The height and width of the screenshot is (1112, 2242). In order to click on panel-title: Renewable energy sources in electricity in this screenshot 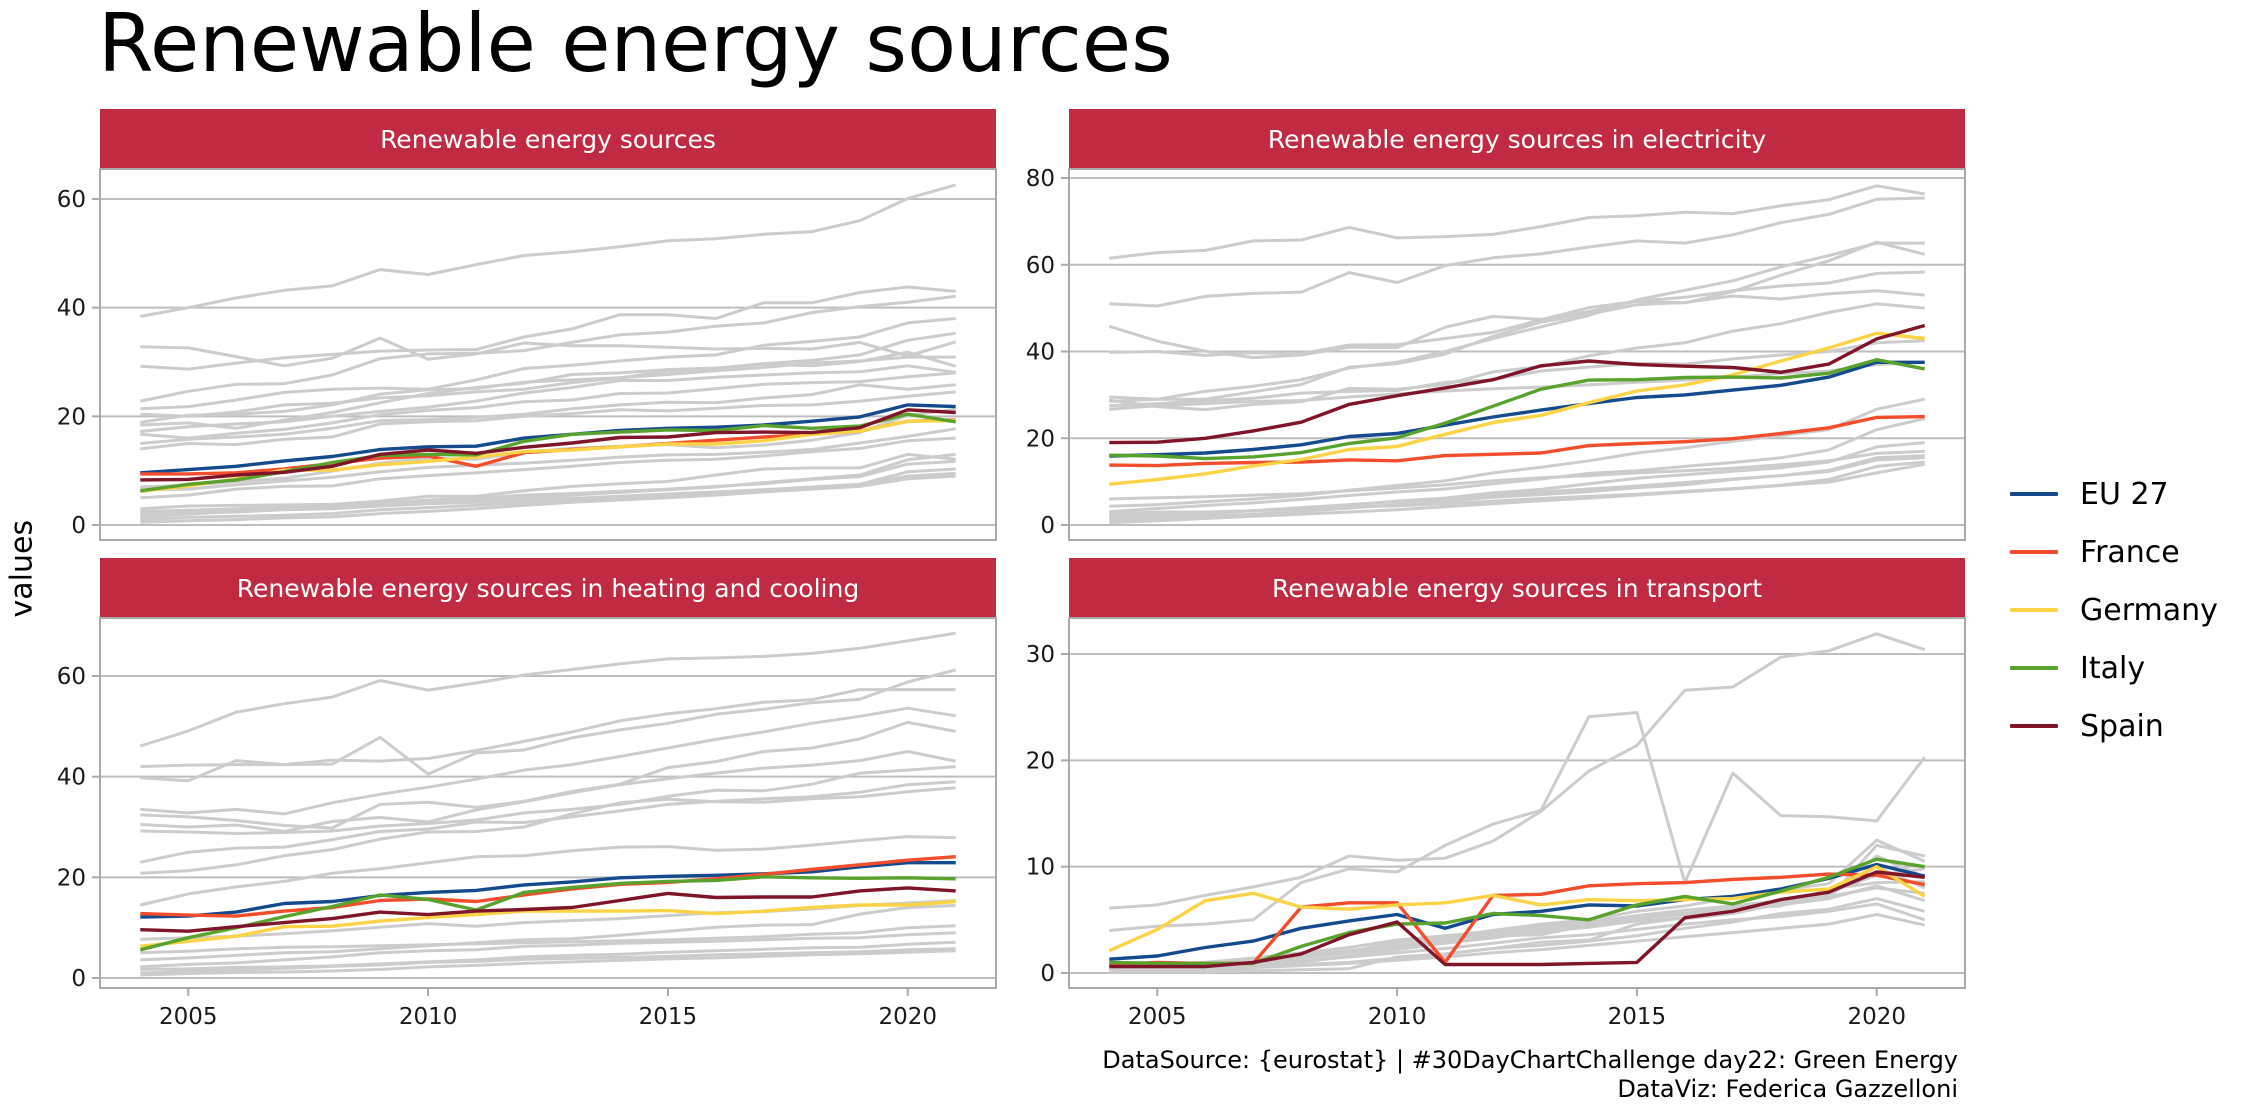, I will do `click(1517, 139)`.